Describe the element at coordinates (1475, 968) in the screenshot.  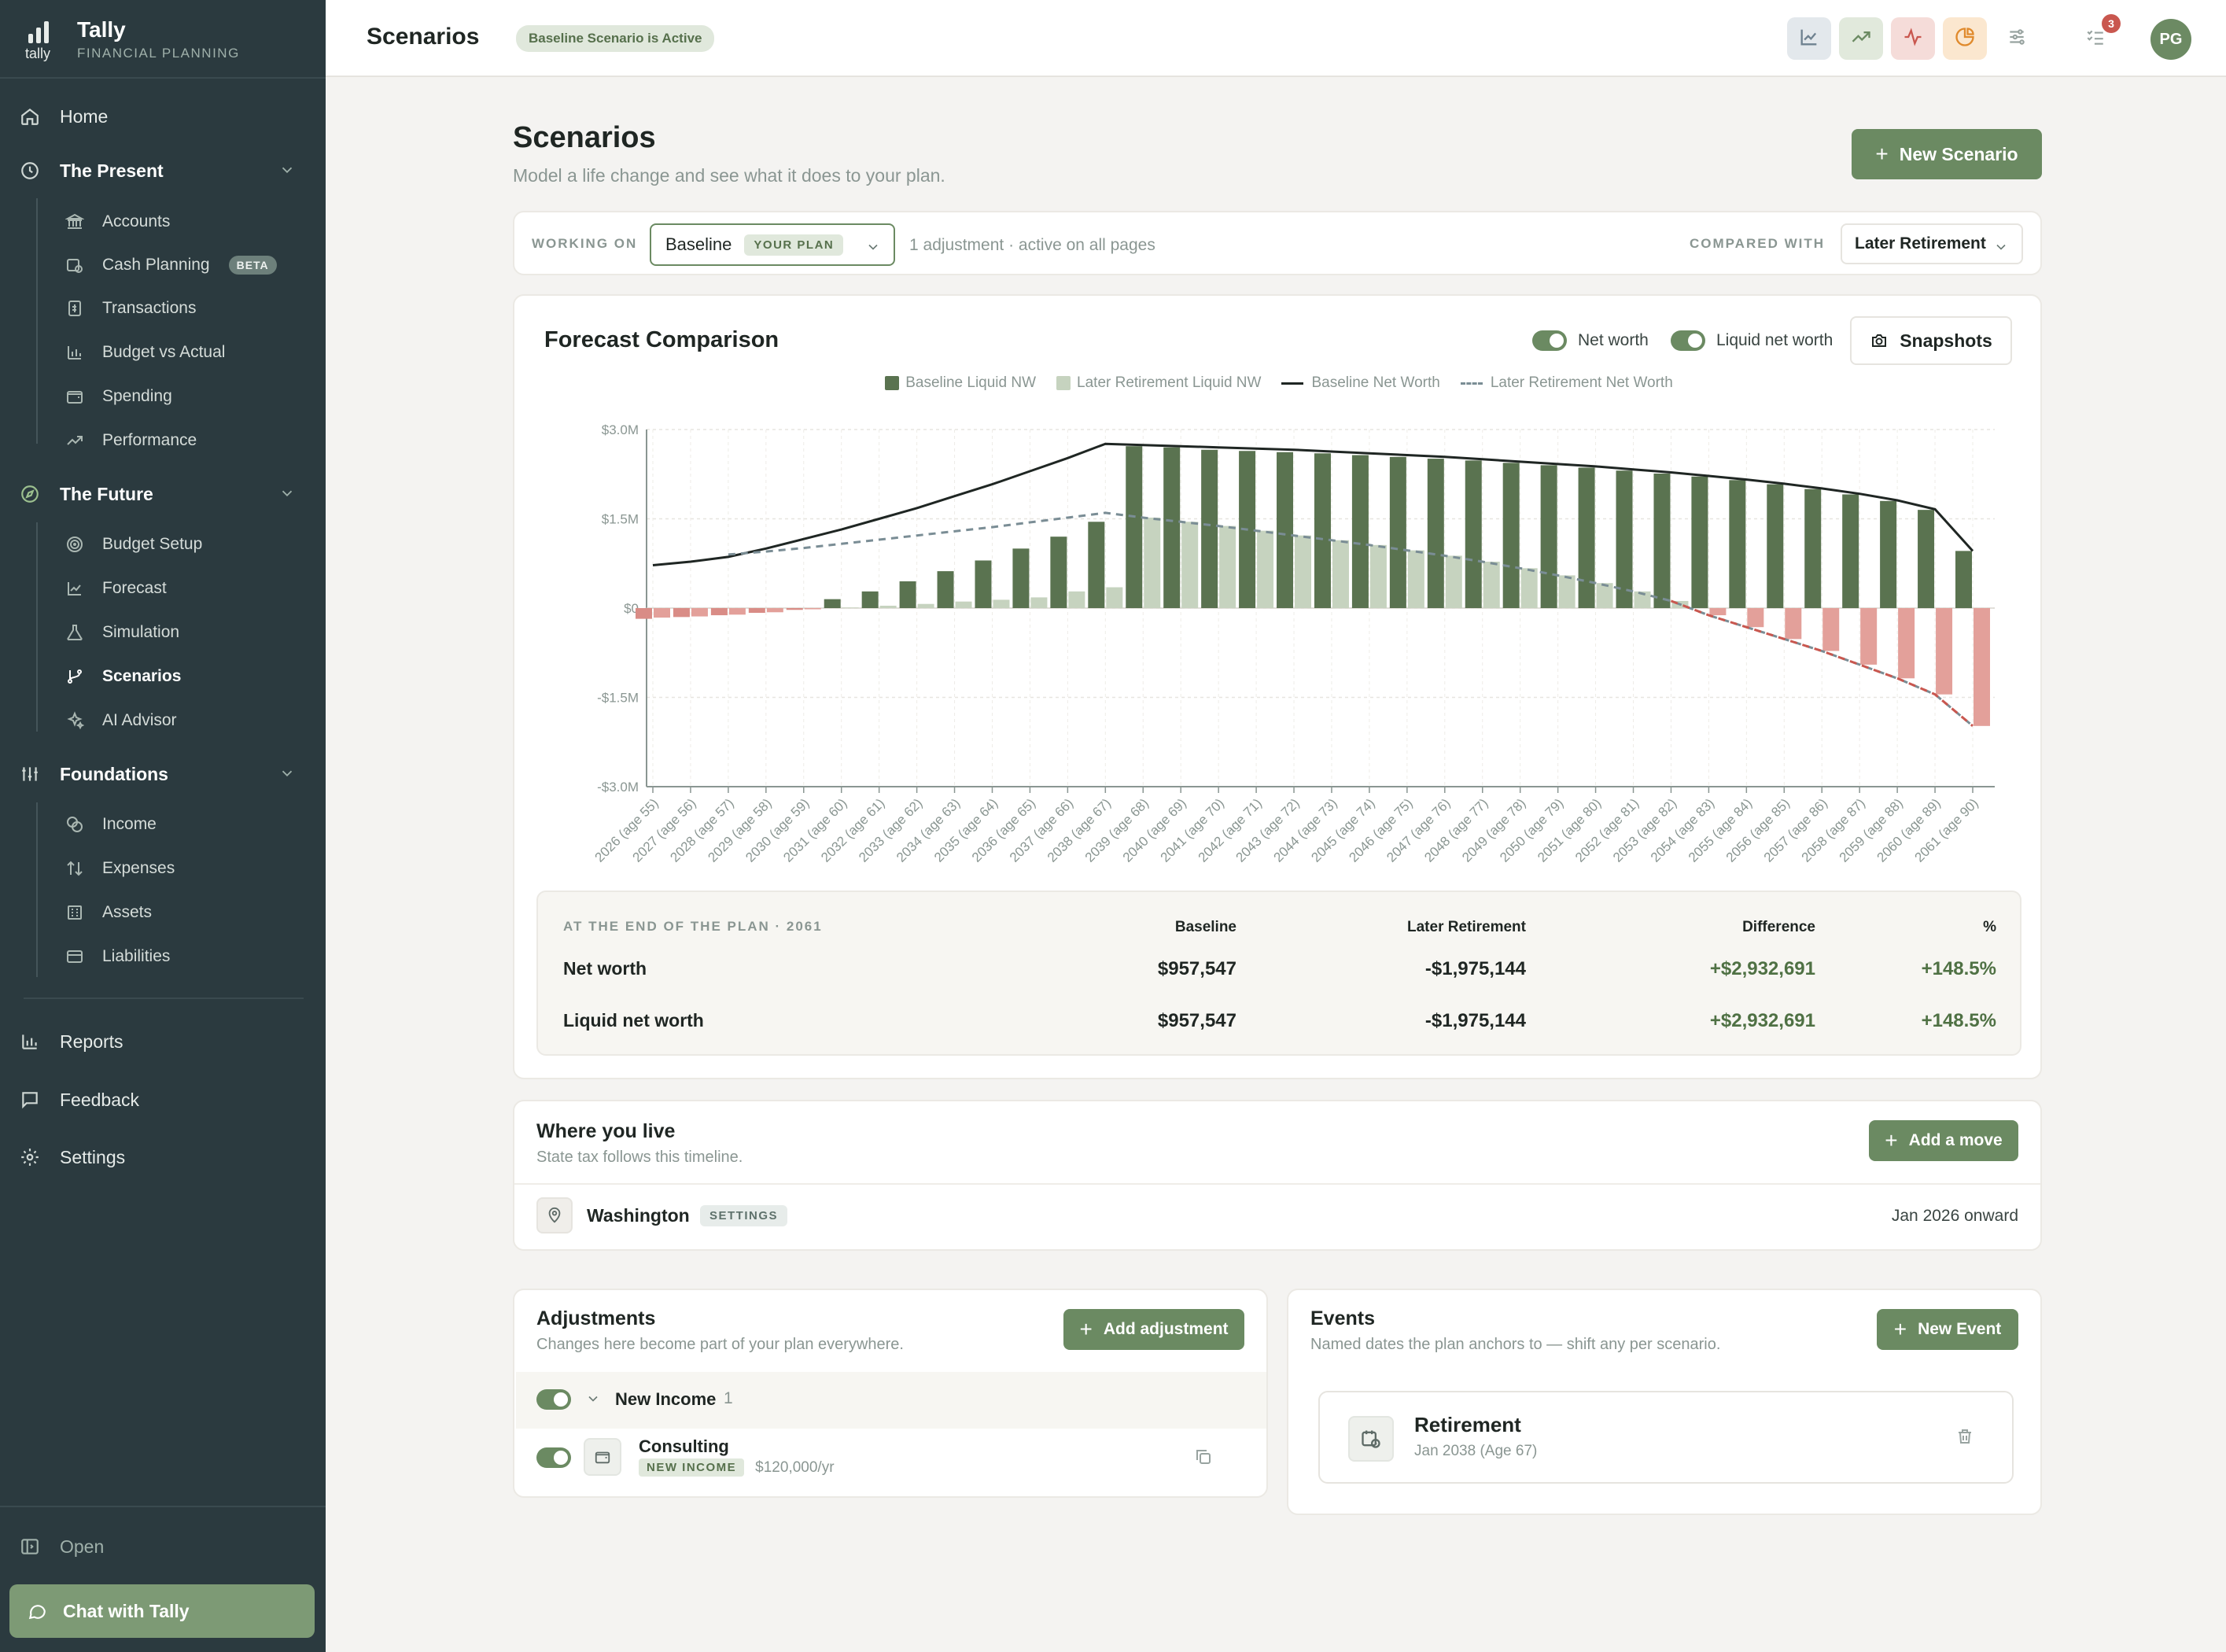
I see `summary-later-value: -$1,975,144` at that location.